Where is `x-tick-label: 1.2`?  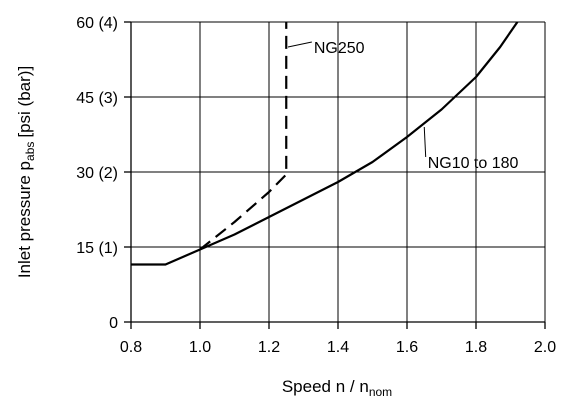
x-tick-label: 1.2 is located at coordinates (269, 347).